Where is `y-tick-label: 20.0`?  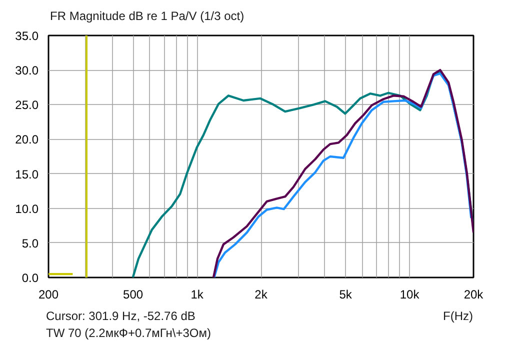 y-tick-label: 20.0 is located at coordinates (27, 139).